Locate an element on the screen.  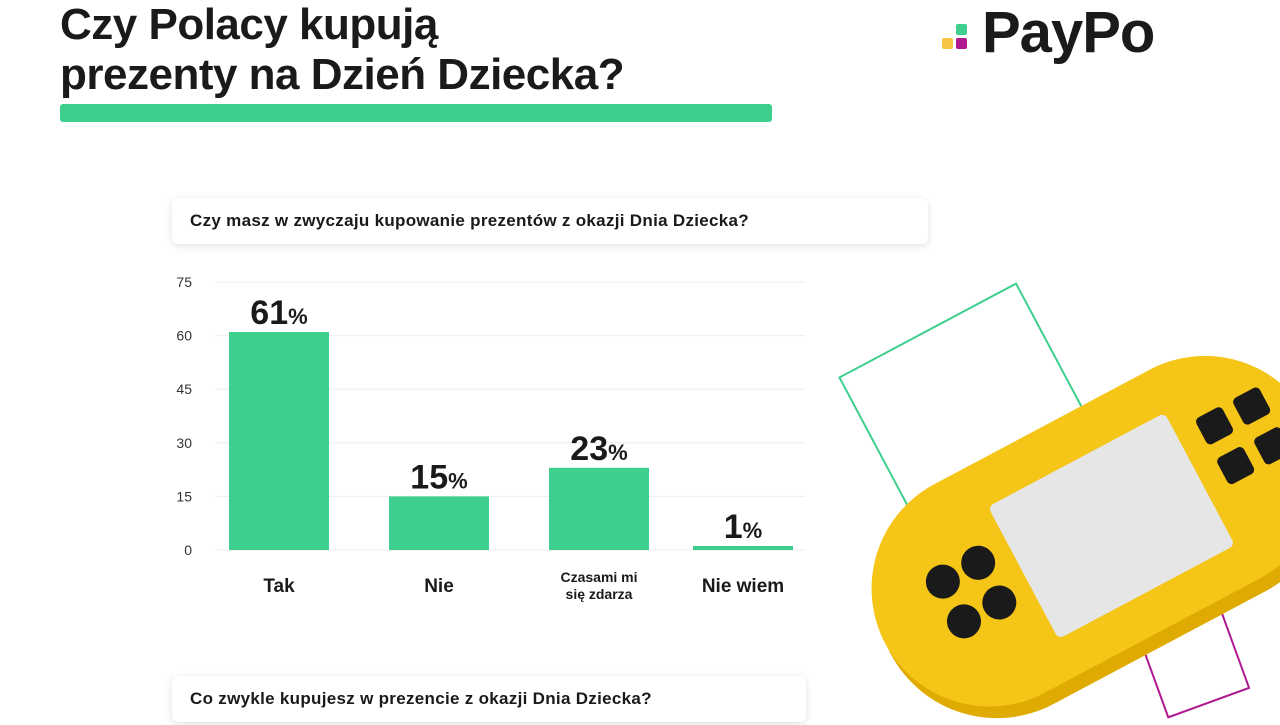
x-tick-label: Nie wiem is located at coordinates (743, 586).